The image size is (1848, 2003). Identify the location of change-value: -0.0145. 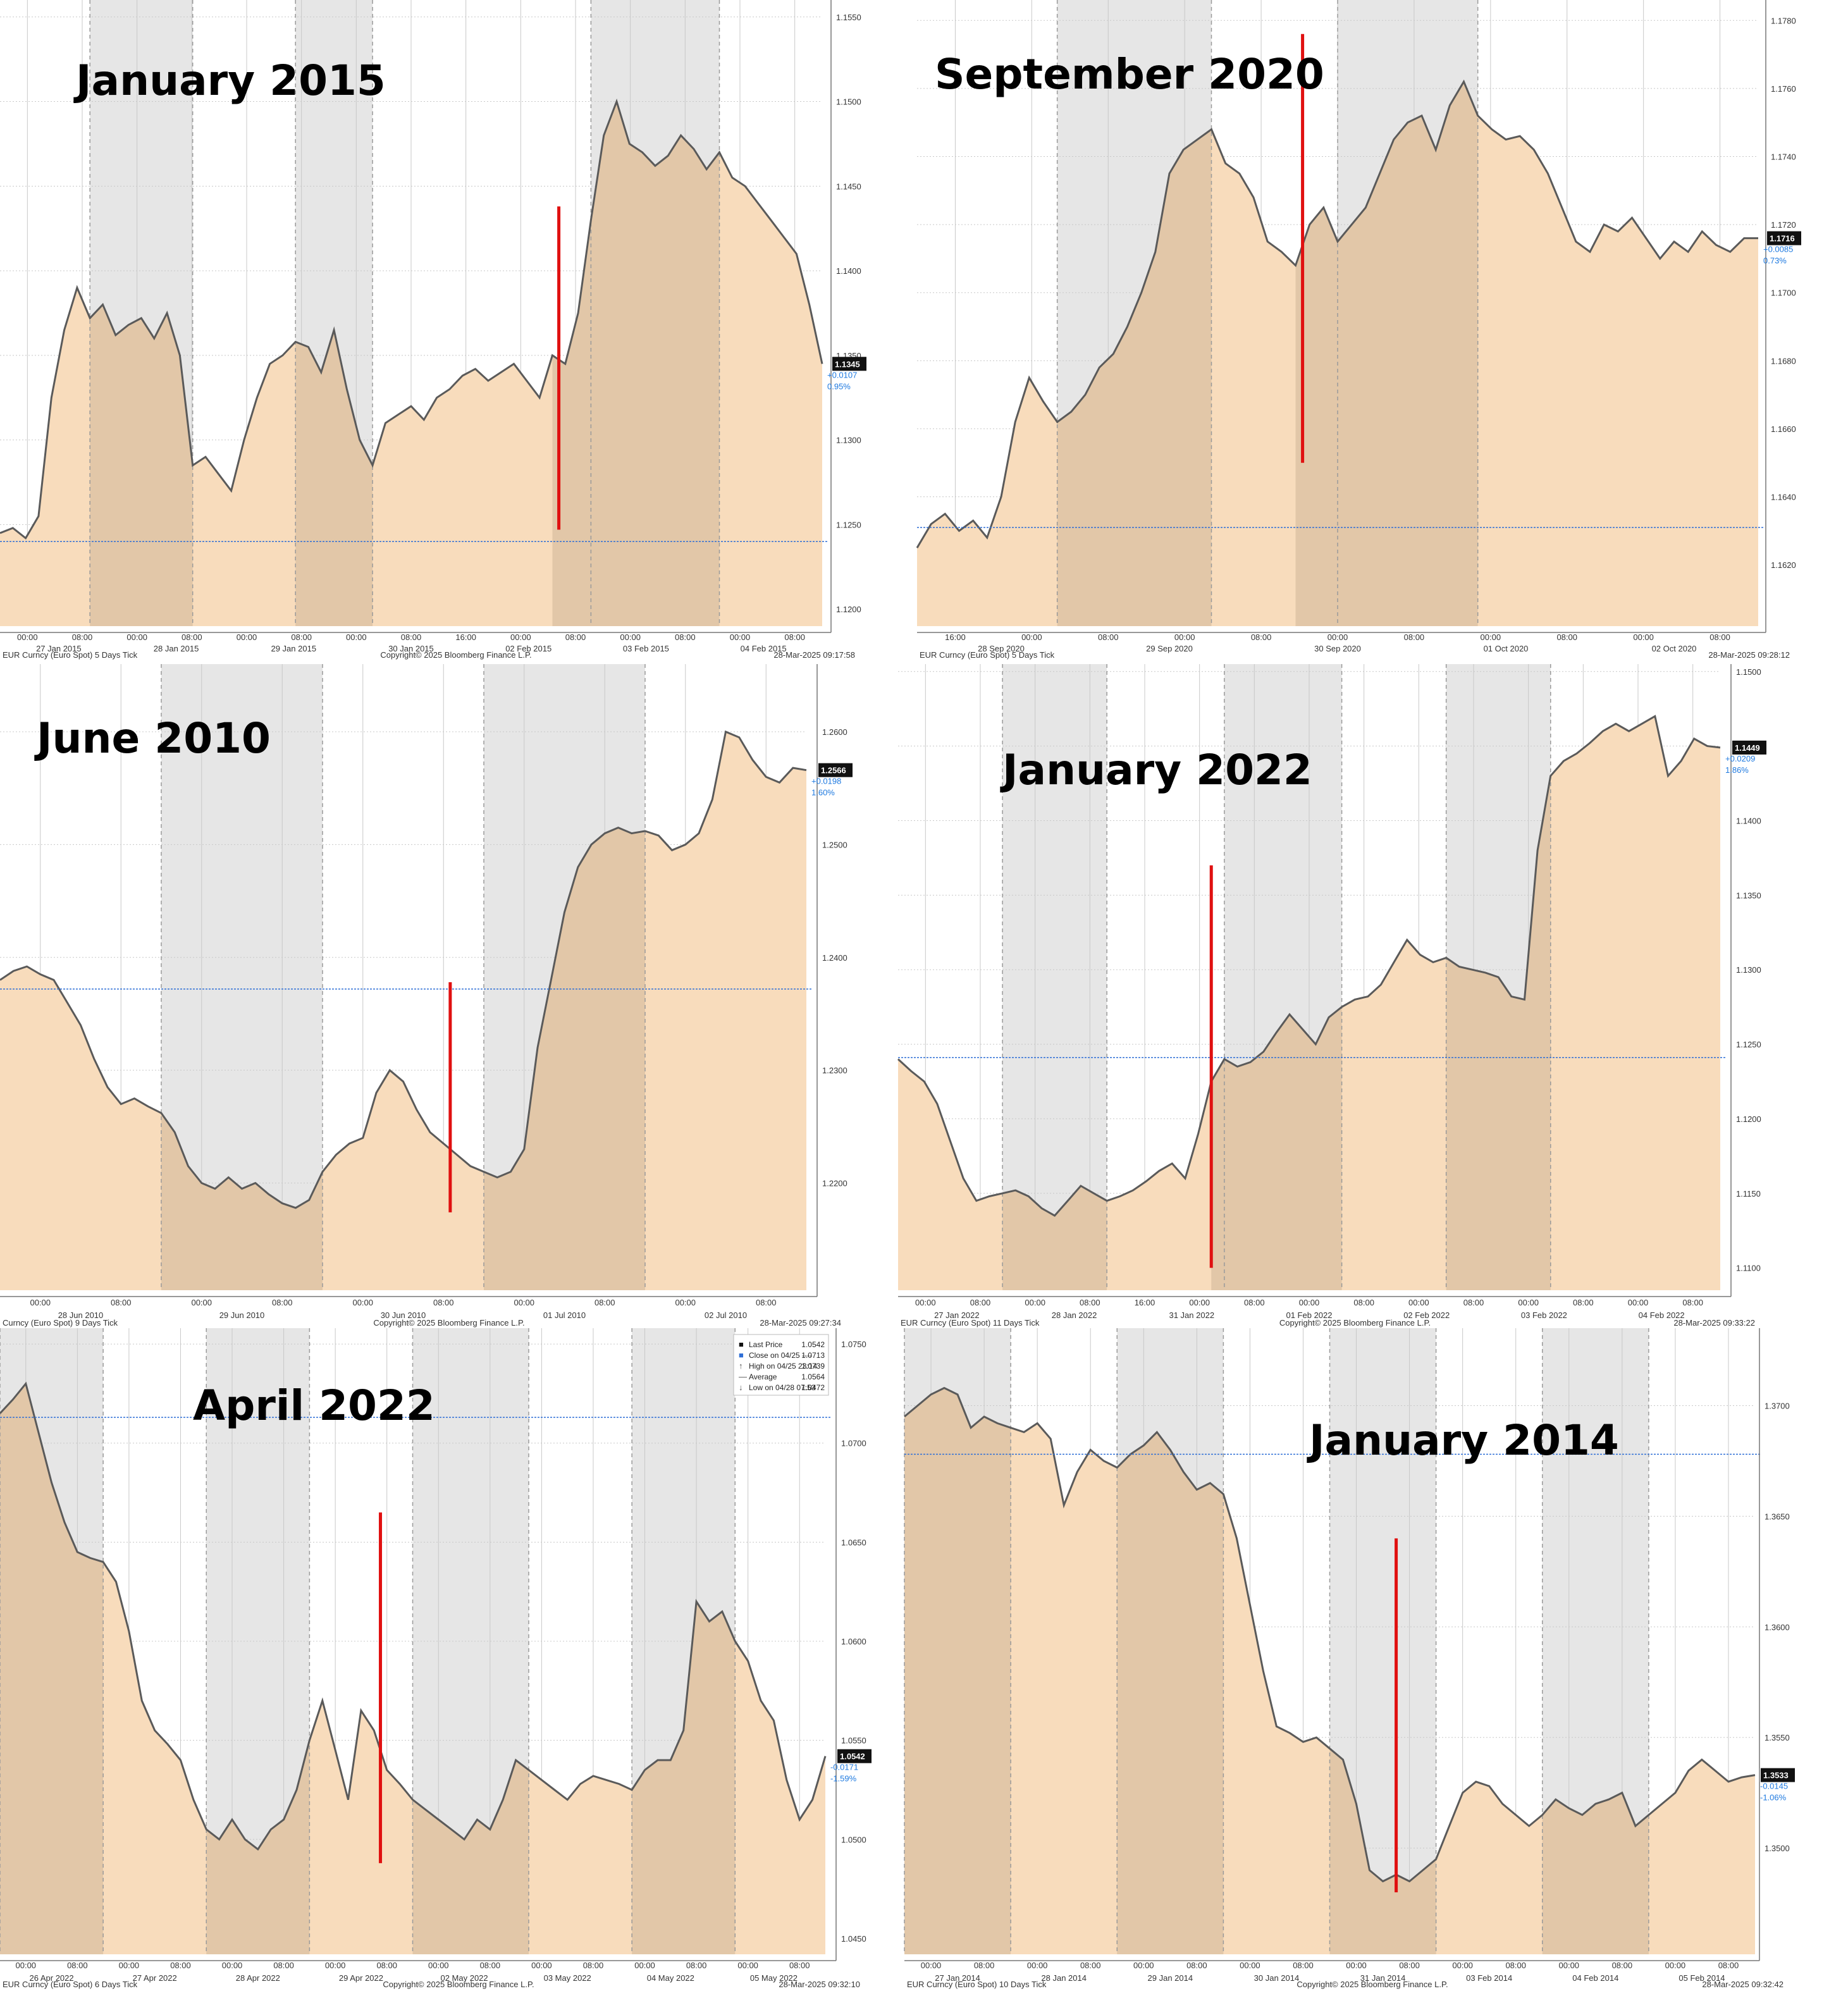
(1774, 1786).